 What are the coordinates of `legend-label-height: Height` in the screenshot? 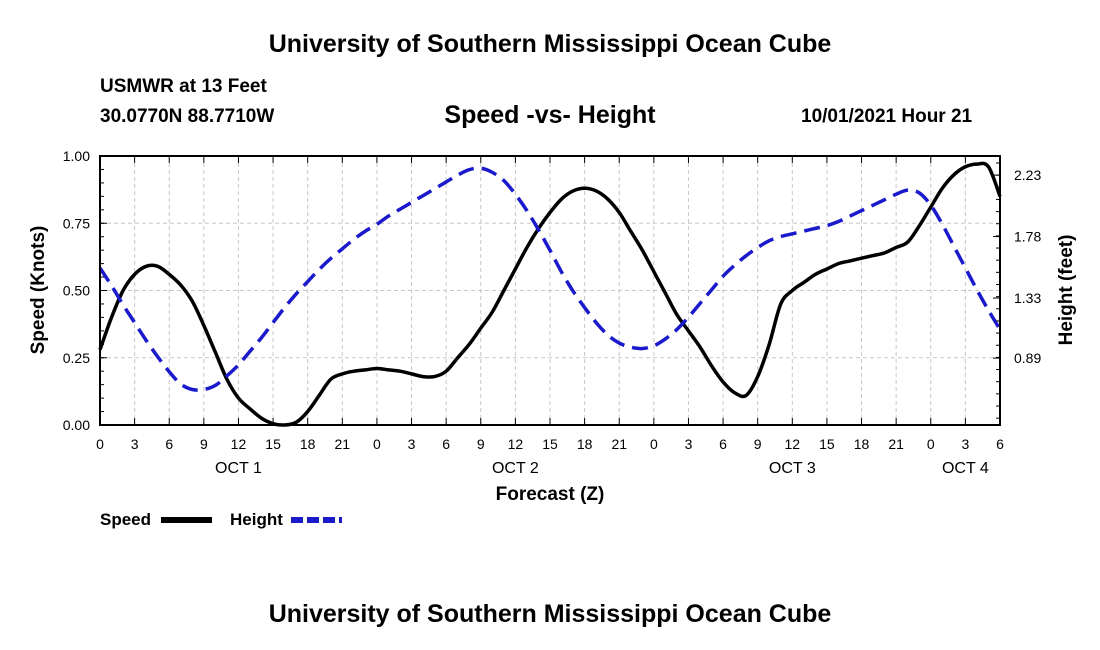 It's located at (256, 519).